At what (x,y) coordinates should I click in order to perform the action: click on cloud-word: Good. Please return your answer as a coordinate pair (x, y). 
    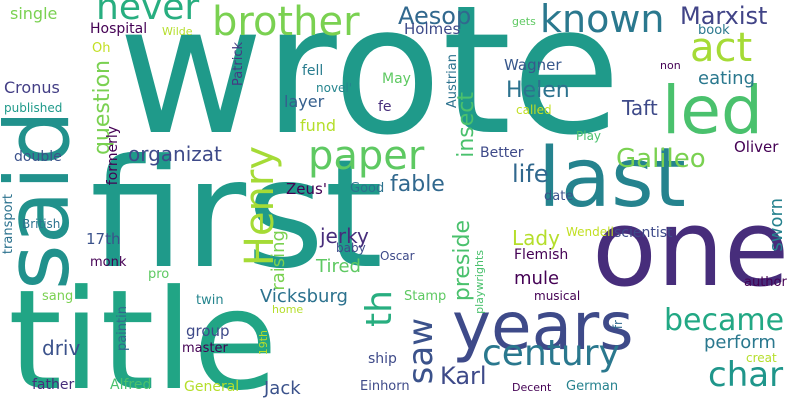
    Looking at the image, I should click on (367, 188).